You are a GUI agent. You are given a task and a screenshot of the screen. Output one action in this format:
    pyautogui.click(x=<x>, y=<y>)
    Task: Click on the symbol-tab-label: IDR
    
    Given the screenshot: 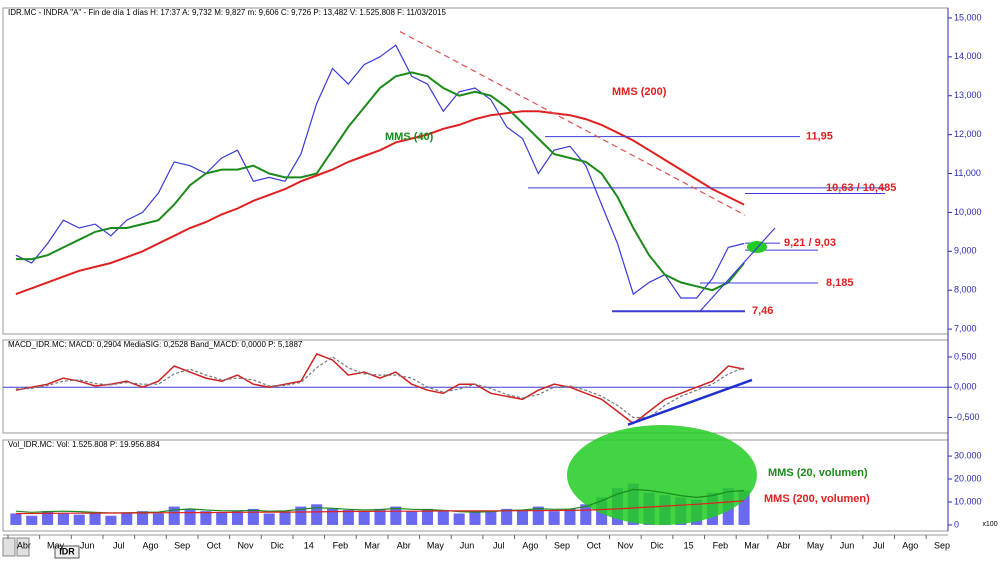 What is the action you would take?
    pyautogui.click(x=67, y=551)
    